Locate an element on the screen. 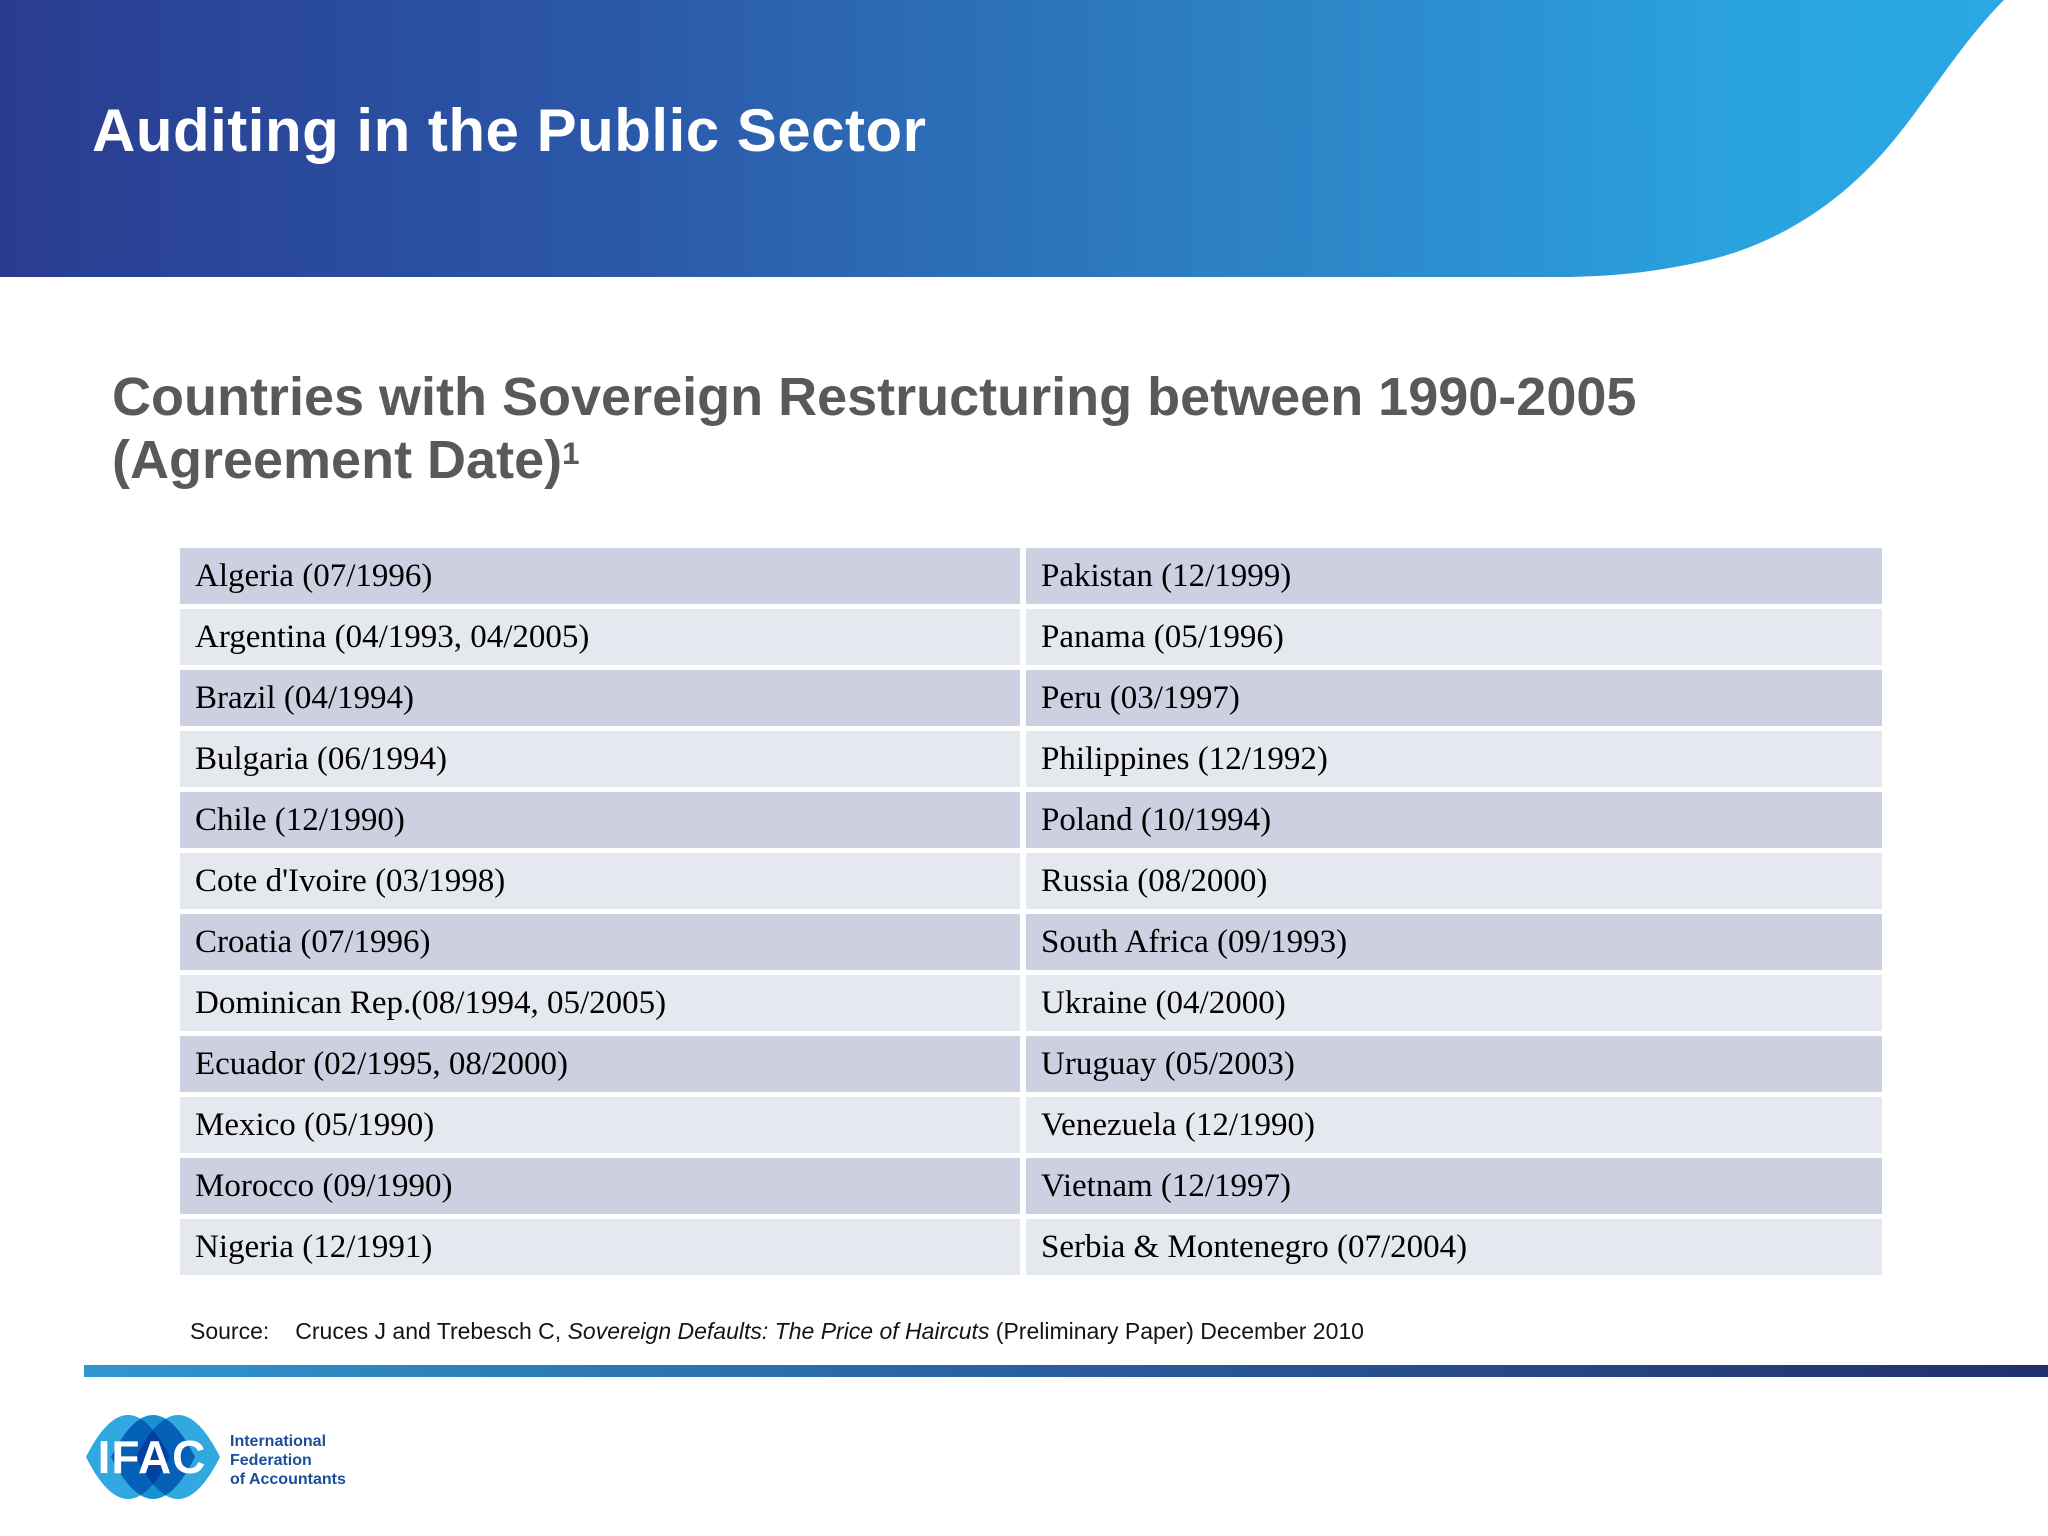 This screenshot has height=1536, width=2048. ifac-logo-text: IFAC is located at coordinates (152, 1457).